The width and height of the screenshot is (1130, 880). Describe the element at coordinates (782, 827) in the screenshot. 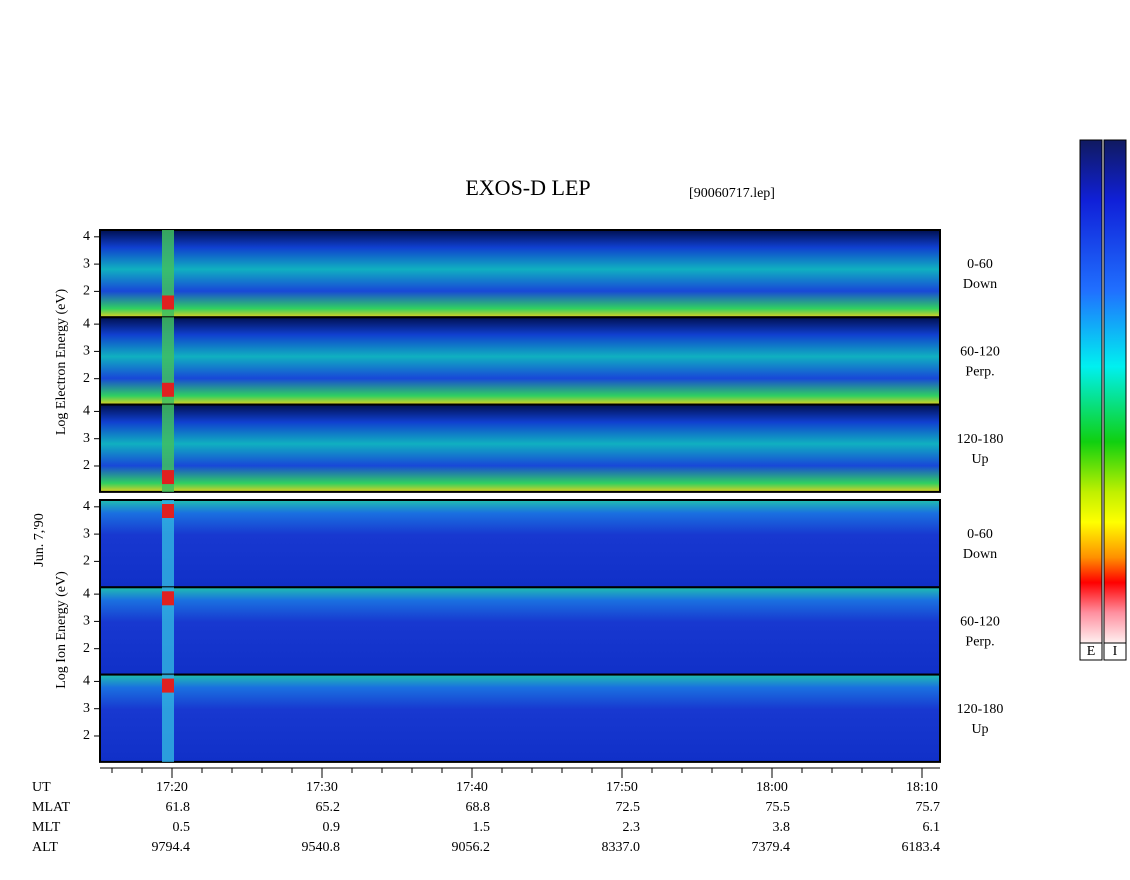

I see `ephemeris-value: 3.8` at that location.